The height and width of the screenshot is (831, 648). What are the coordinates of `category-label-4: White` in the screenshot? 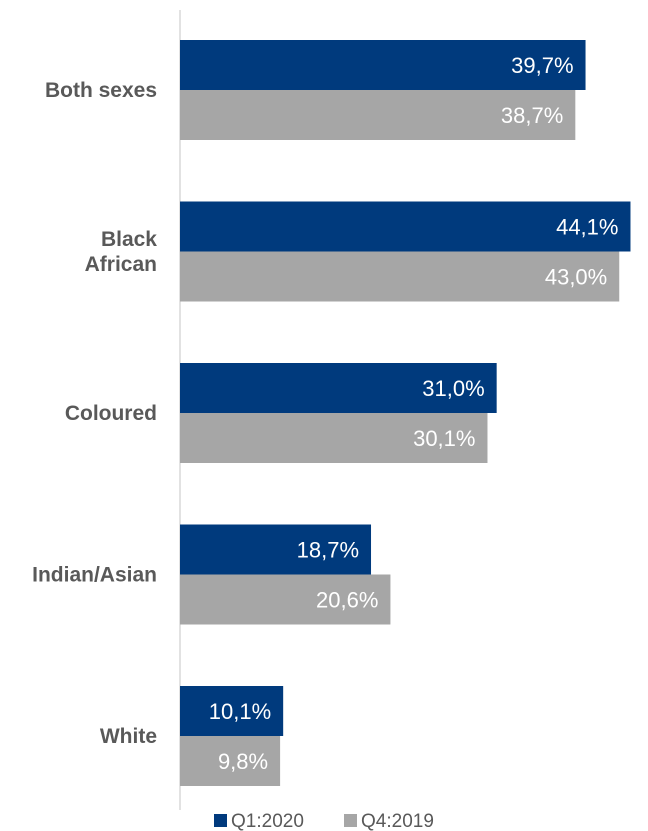 It's located at (128, 736).